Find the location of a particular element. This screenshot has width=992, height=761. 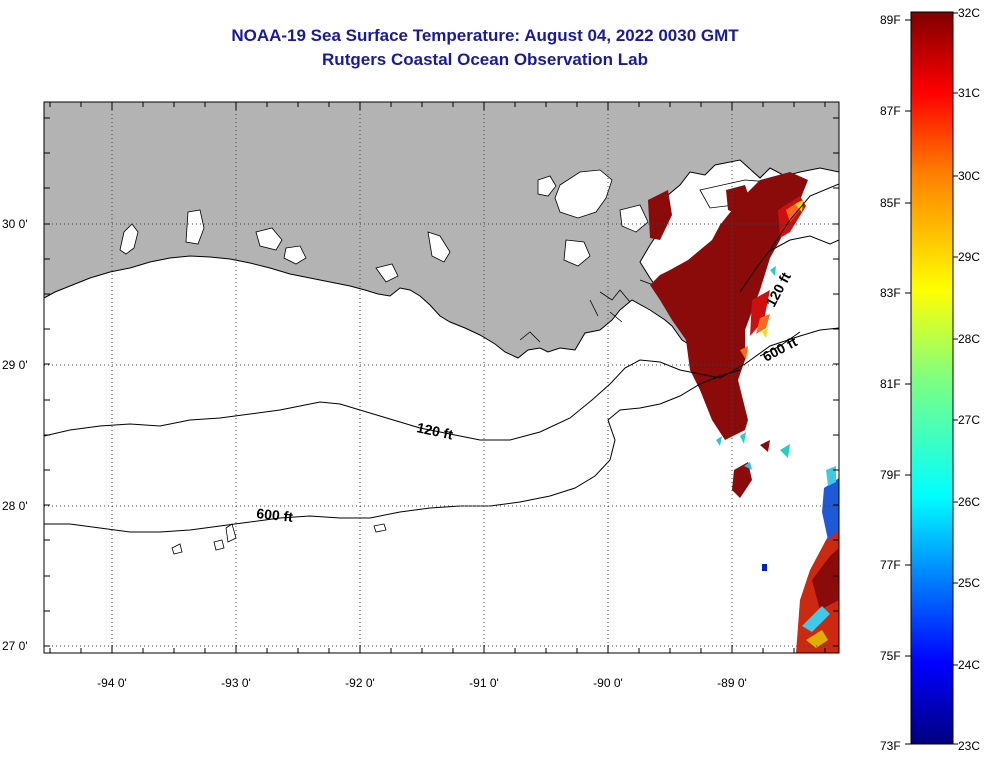

colorbar-c-label: 23C is located at coordinates (969, 746).